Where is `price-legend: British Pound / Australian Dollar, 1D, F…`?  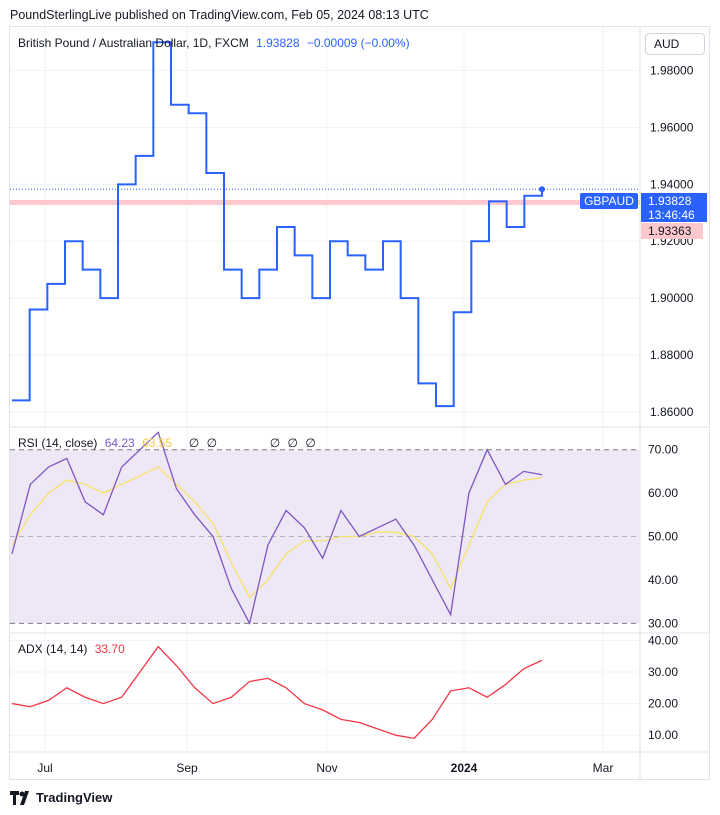
price-legend: British Pound / Australian Dollar, 1D, F… is located at coordinates (214, 43).